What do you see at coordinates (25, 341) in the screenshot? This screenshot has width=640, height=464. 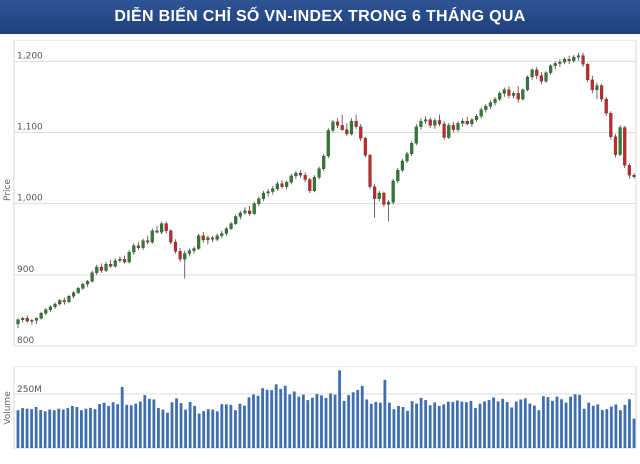 I see `y-tick-label: 800` at bounding box center [25, 341].